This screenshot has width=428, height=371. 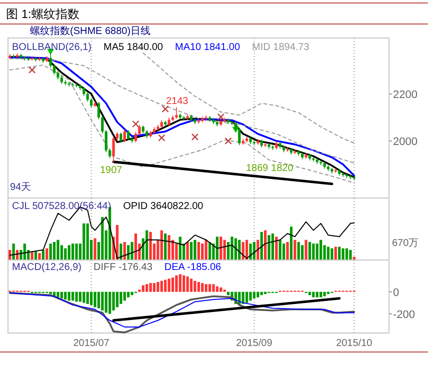 I want to click on legend-title: MACD(12,26,9), so click(x=47, y=267).